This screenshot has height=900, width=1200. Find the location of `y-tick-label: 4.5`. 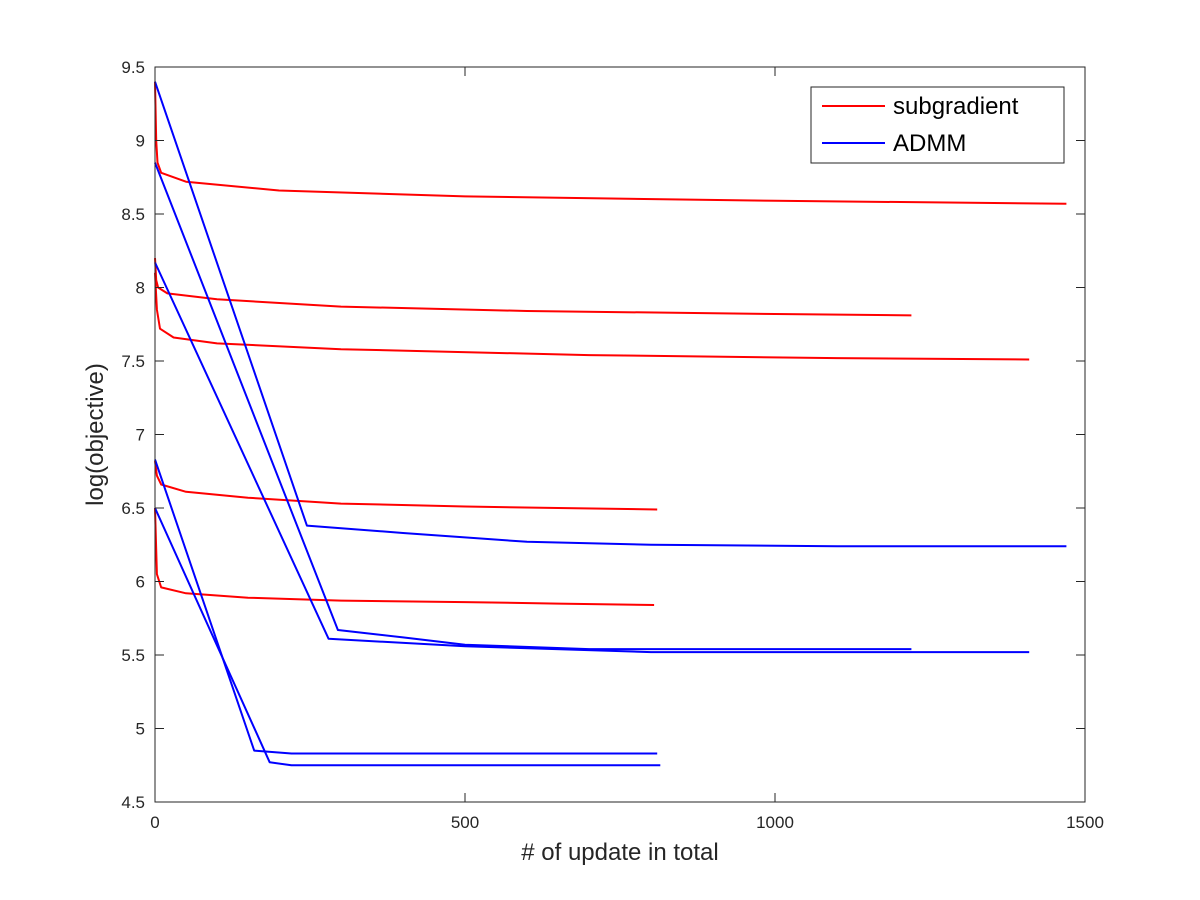

y-tick-label: 4.5 is located at coordinates (133, 802).